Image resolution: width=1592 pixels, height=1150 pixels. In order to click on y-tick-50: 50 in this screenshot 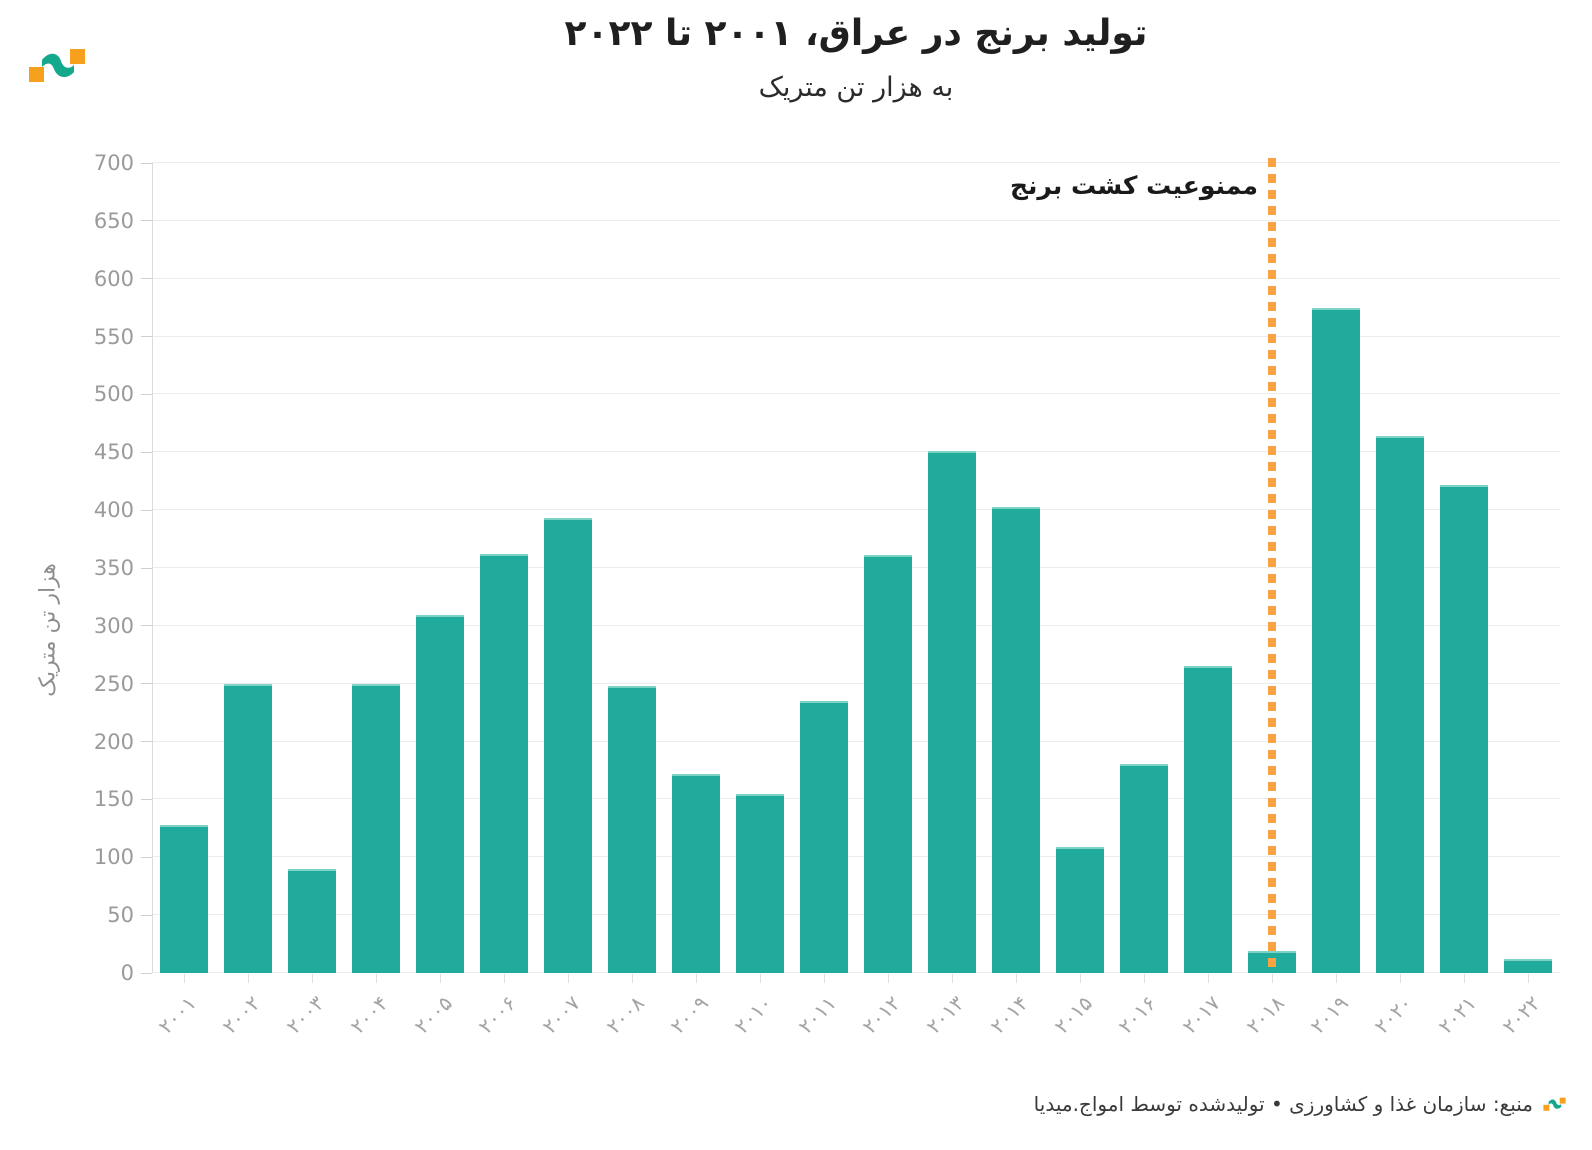, I will do `click(129, 915)`.